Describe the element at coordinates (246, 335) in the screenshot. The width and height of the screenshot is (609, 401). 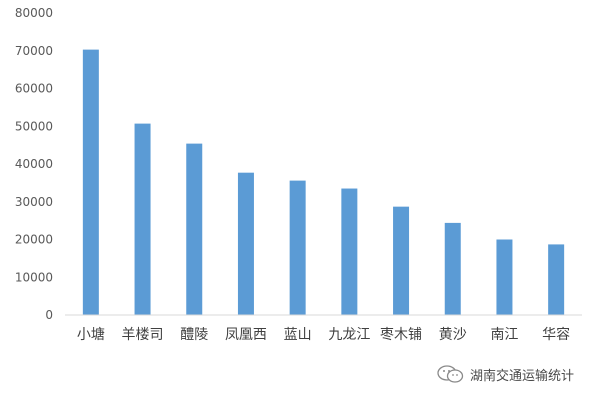
I see `x-tick-label: 凤凰西` at that location.